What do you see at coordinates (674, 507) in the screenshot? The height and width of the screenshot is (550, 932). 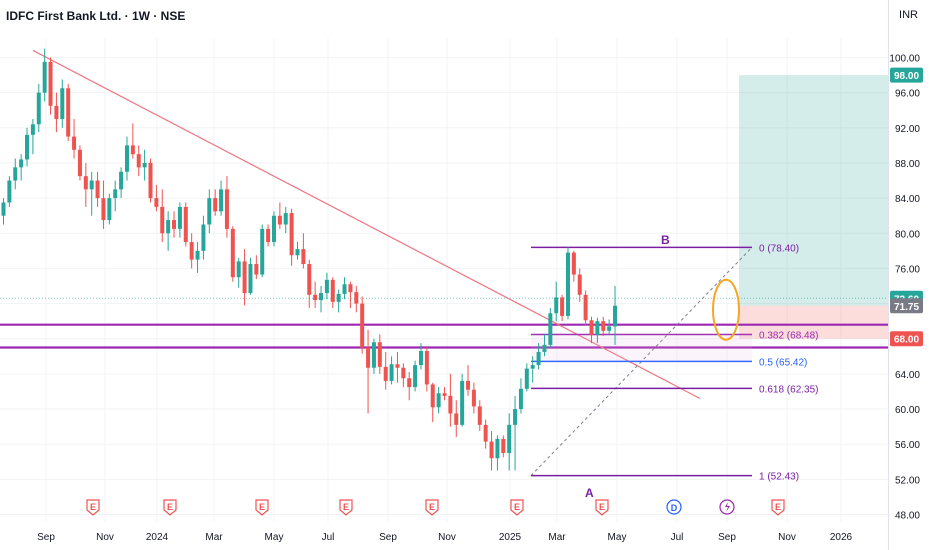 I see `dividend-marker` at bounding box center [674, 507].